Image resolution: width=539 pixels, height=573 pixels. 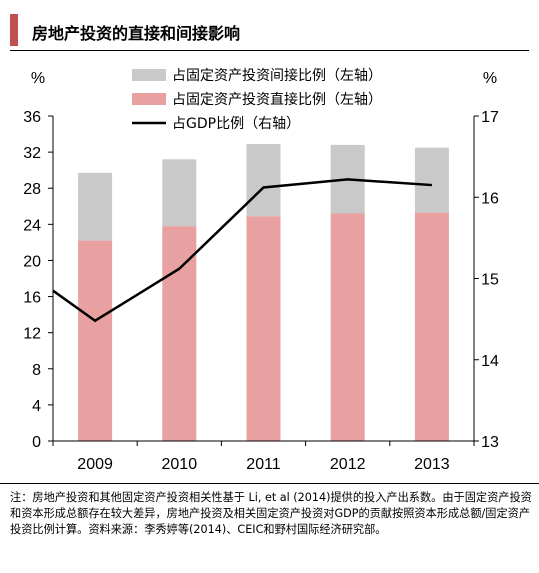 I want to click on legend-label: 占固定资产投资间接比例（左轴）, so click(x=277, y=75).